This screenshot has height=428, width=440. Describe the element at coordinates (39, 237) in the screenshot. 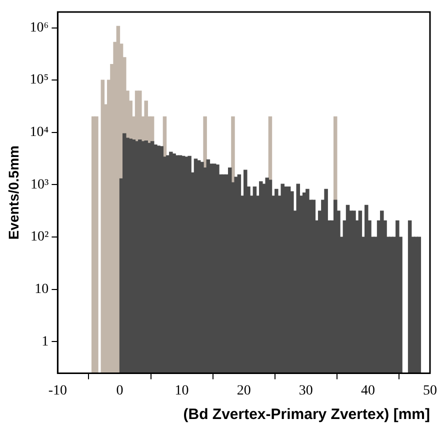

I see `y-tick-label: 10²` at that location.